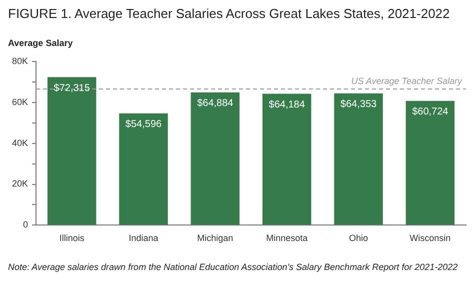 This screenshot has height=282, width=474. Describe the element at coordinates (430, 238) in the screenshot. I see `x-tick-label: Wisconsin` at that location.